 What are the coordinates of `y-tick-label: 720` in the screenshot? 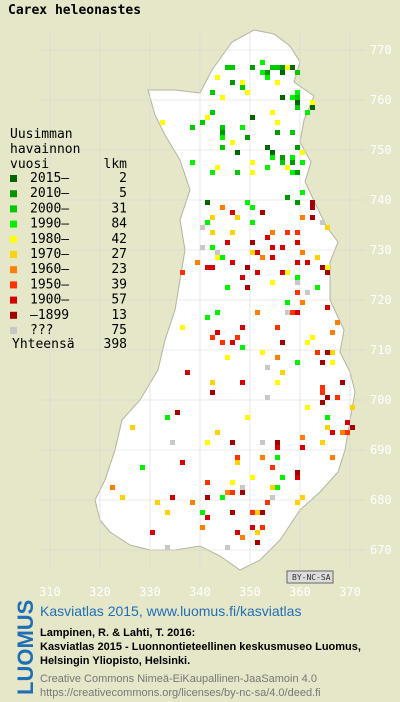 It's located at (381, 300).